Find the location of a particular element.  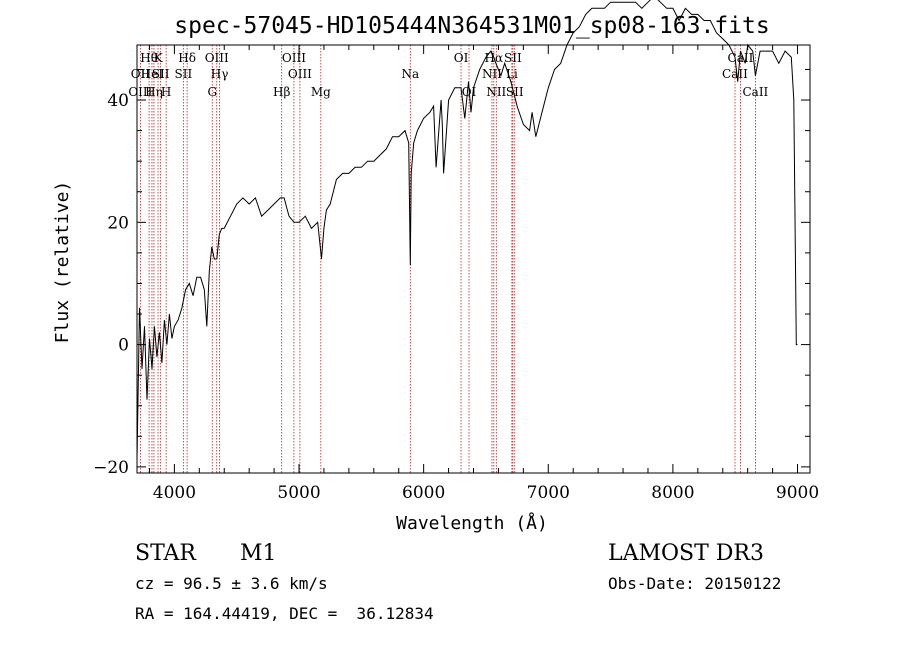

x-tick-label: 4000 is located at coordinates (174, 493).